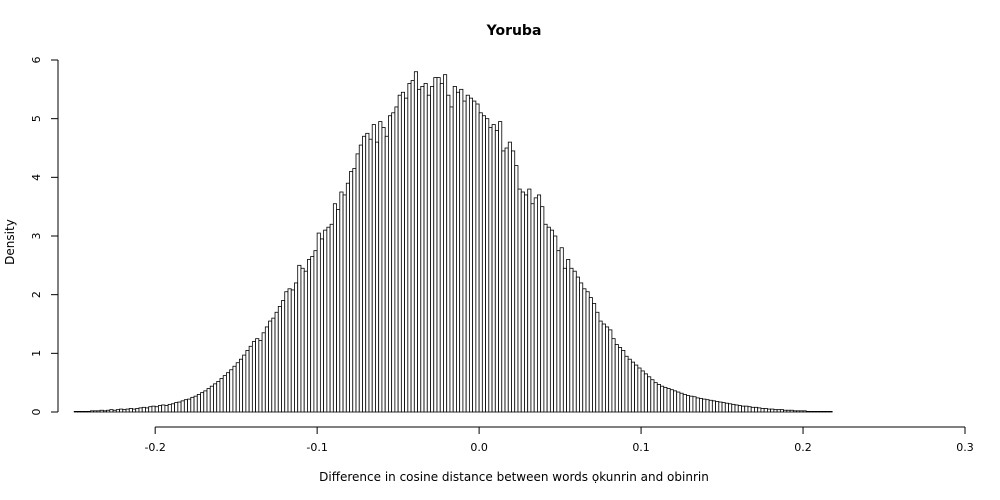 The image size is (1000, 500). I want to click on x-tick-label: 0.1, so click(641, 447).